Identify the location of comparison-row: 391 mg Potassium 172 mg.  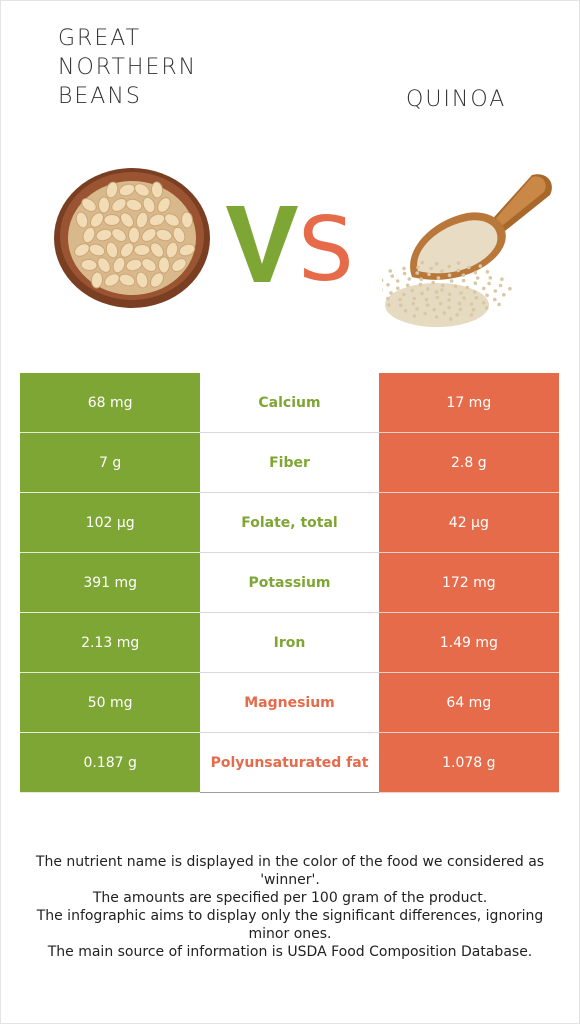
(289, 582).